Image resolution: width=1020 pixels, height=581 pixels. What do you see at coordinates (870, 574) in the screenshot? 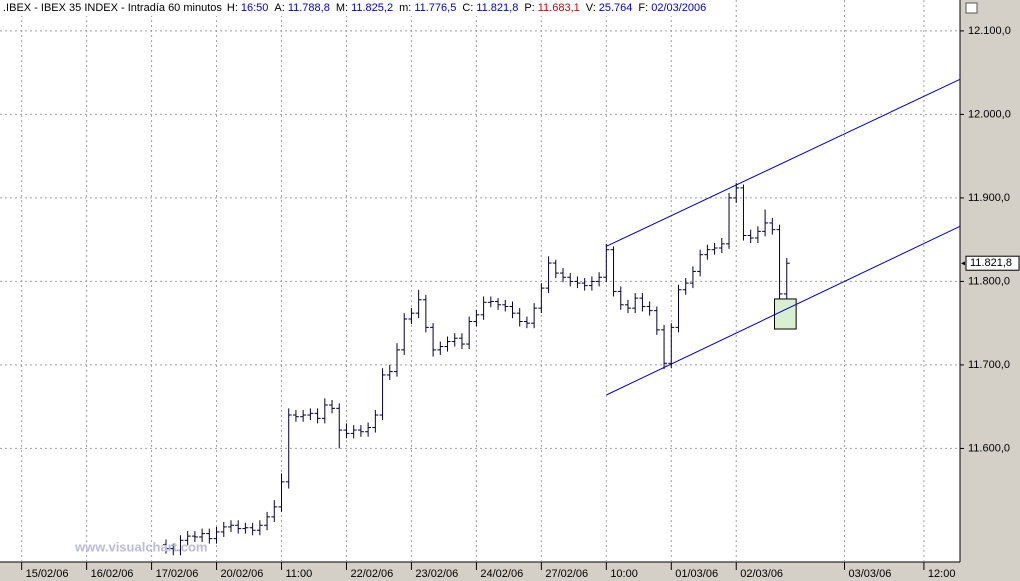
I see `x-tick-label: 03/03/06` at bounding box center [870, 574].